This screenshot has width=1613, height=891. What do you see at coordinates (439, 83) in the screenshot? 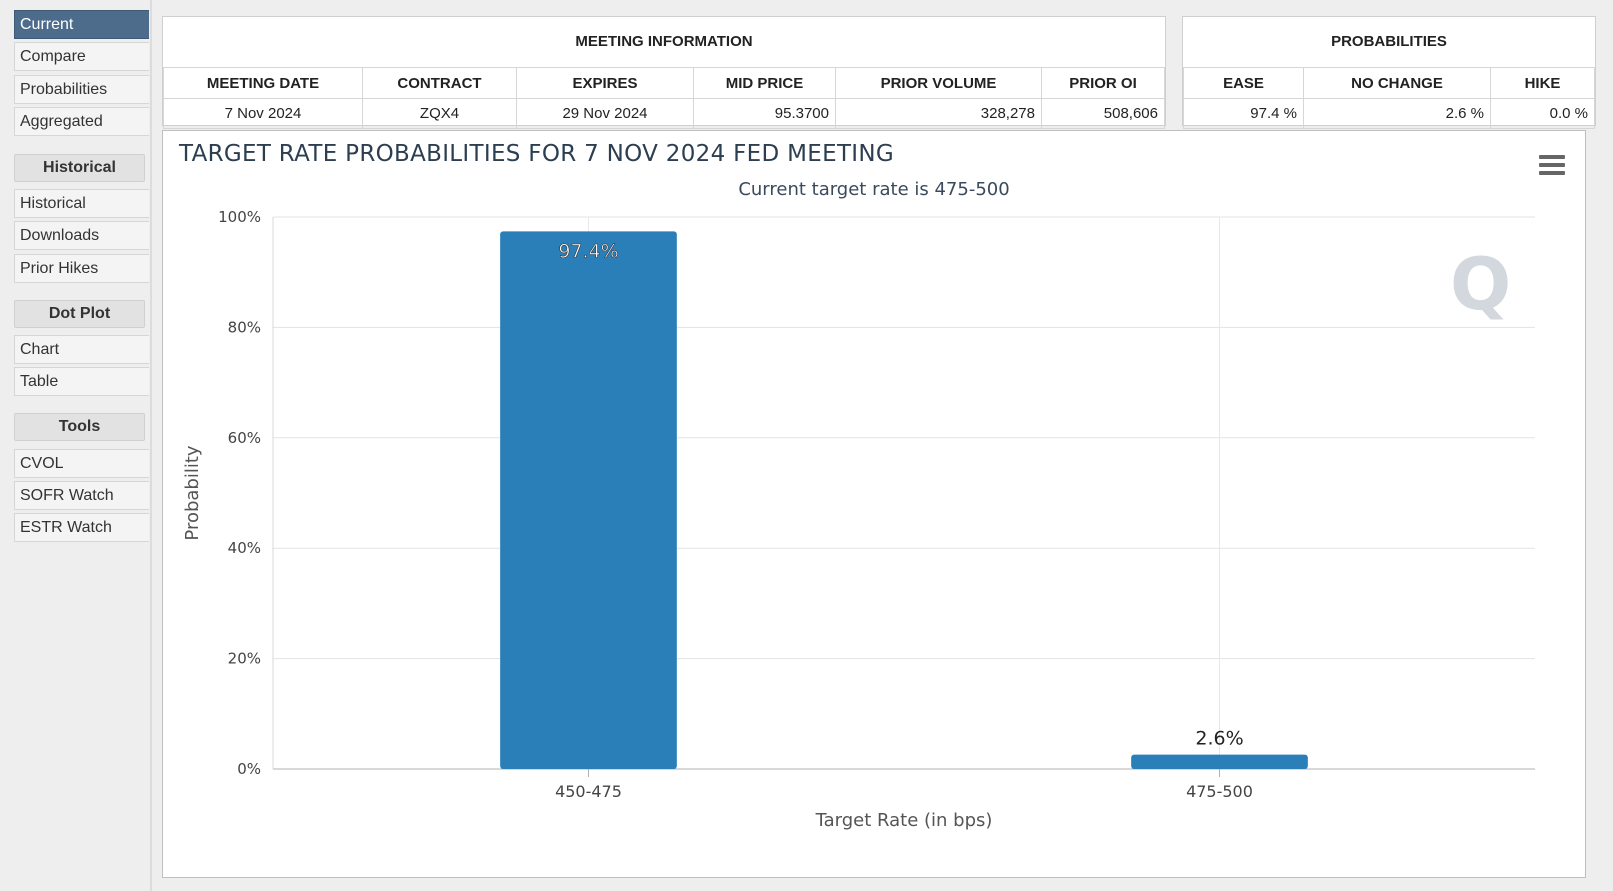
I see `column-header: CONTRACT` at bounding box center [439, 83].